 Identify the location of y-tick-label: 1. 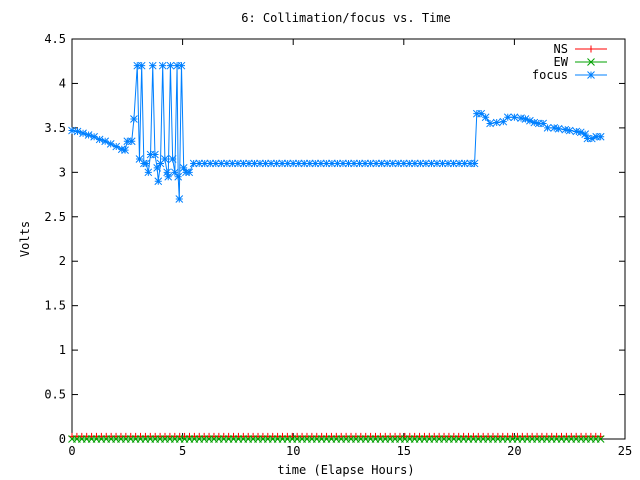
(62, 350).